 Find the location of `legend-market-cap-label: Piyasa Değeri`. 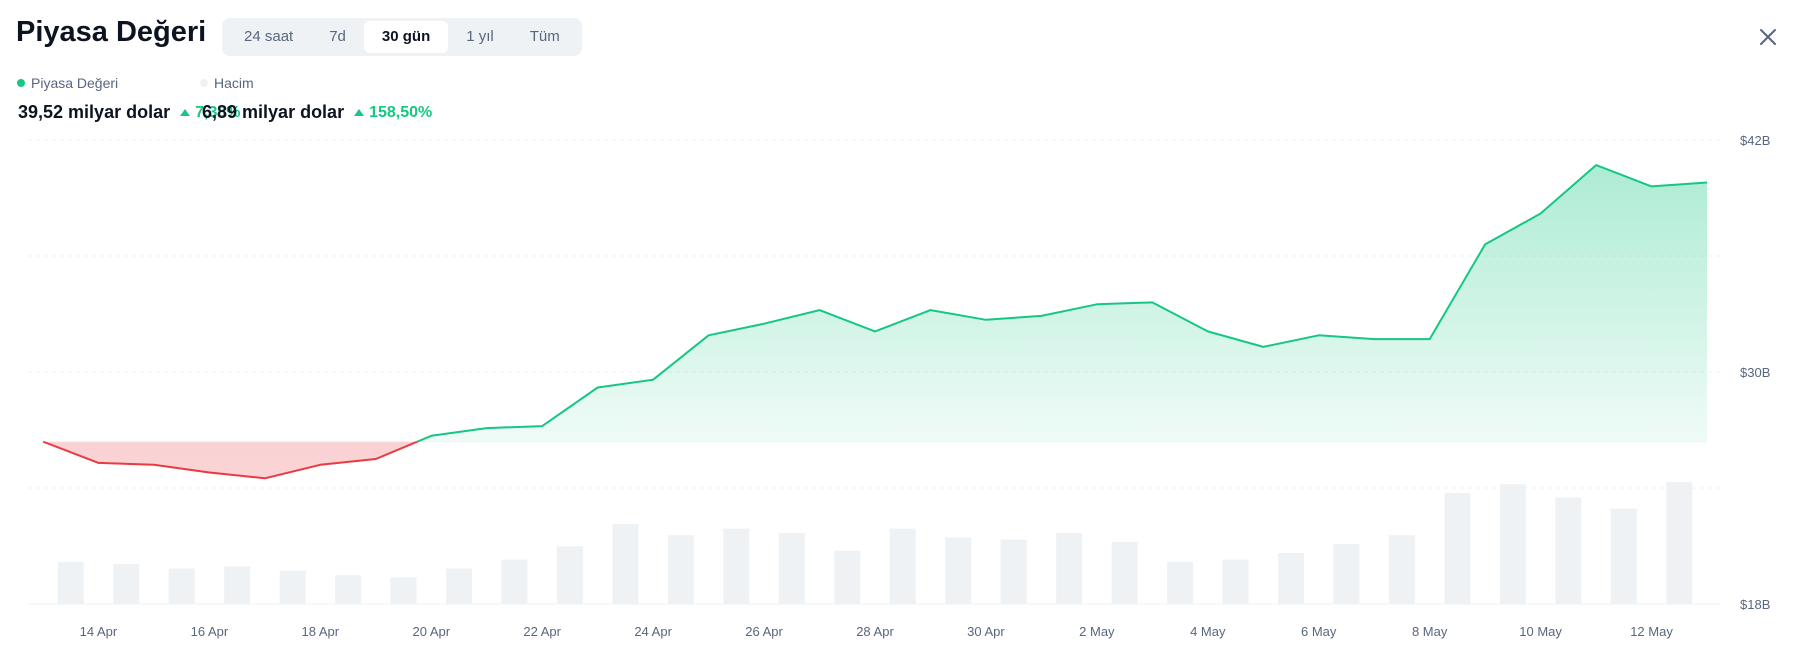

legend-market-cap-label: Piyasa Değeri is located at coordinates (75, 83).